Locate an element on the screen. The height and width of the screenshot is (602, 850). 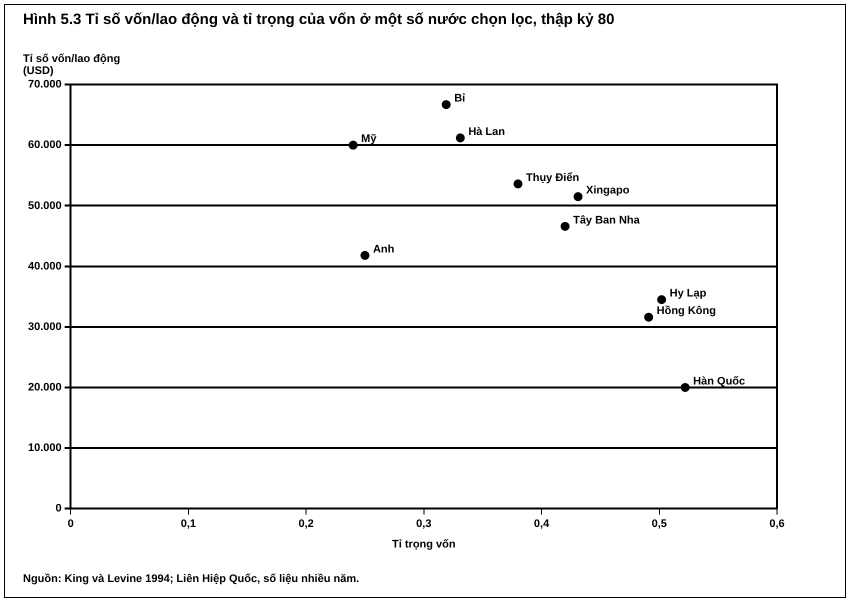
annotation: Hồng Kông is located at coordinates (686, 311).